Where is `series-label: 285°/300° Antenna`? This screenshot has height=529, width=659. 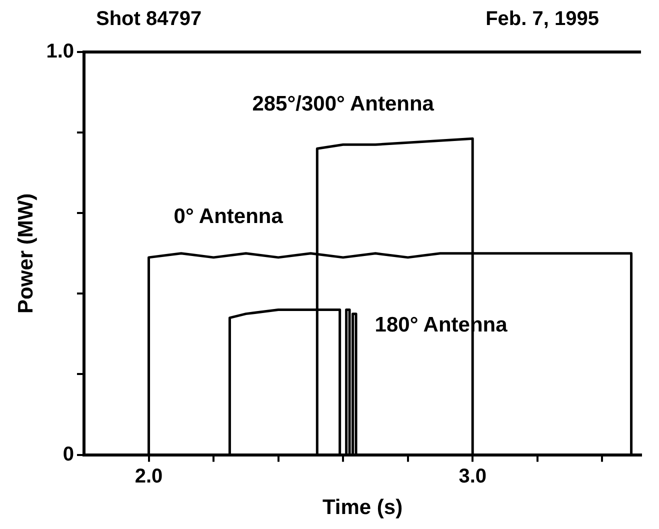
series-label: 285°/300° Antenna is located at coordinates (343, 104).